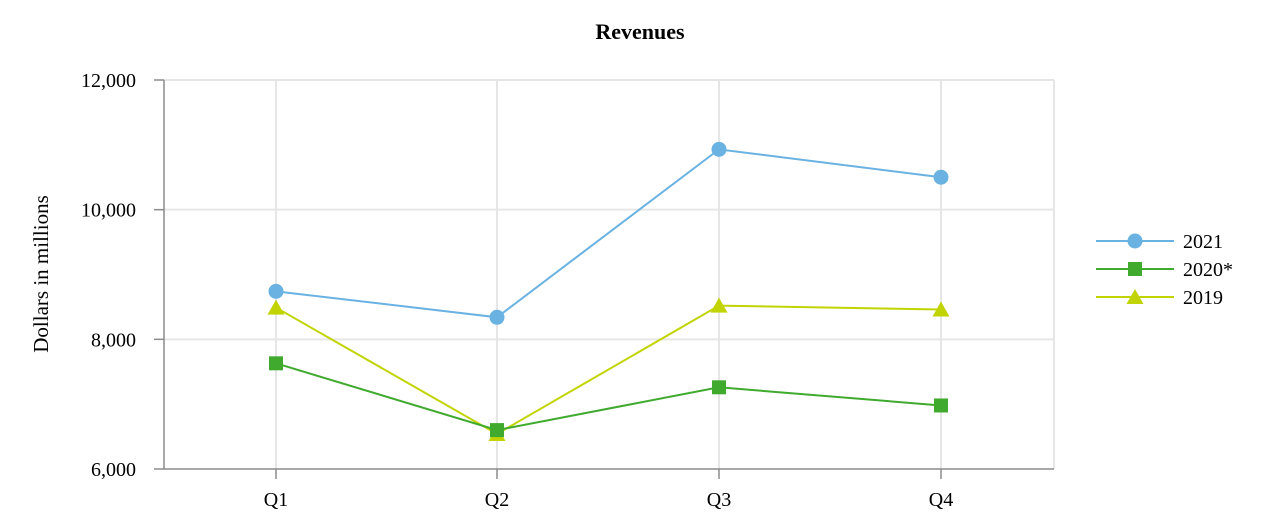 The height and width of the screenshot is (532, 1280). I want to click on legend-label: 2020*, so click(1208, 270).